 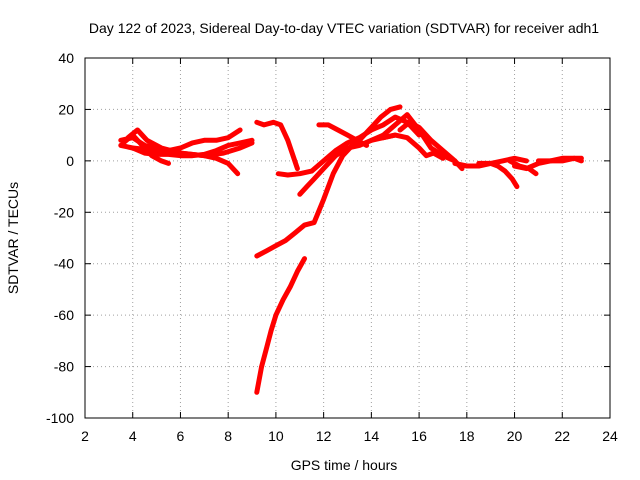 What do you see at coordinates (64, 315) in the screenshot?
I see `y-tick-label: -60` at bounding box center [64, 315].